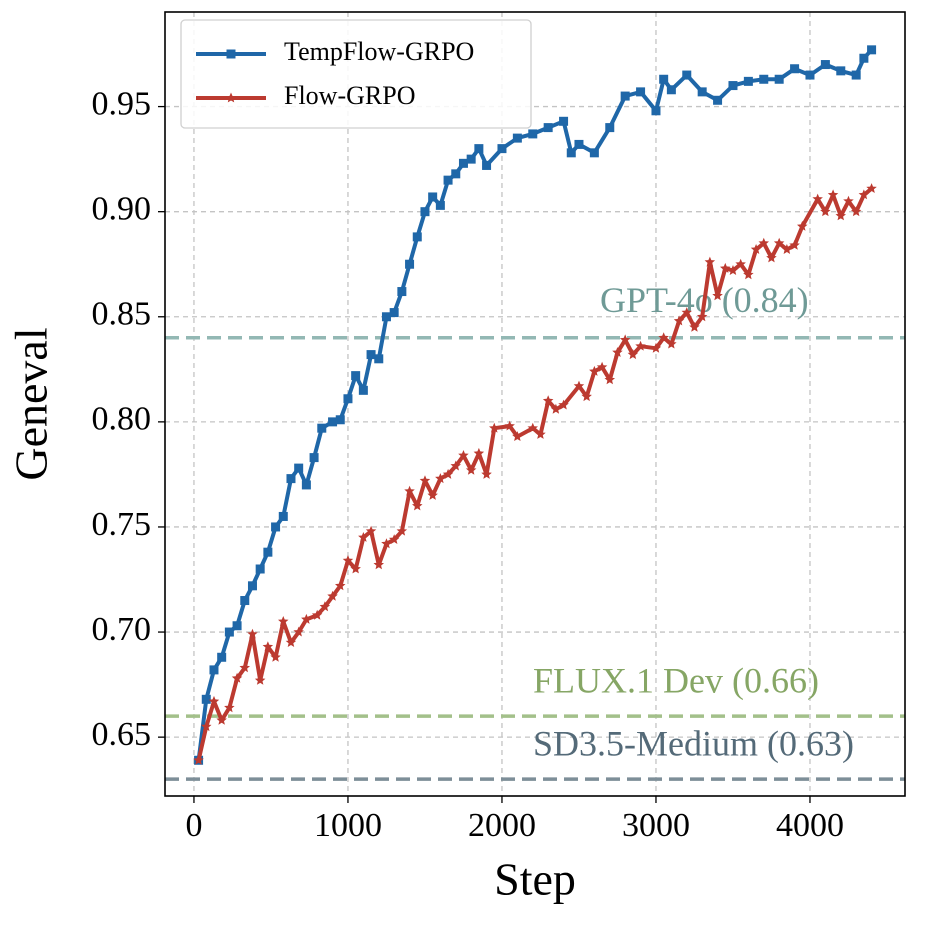 The height and width of the screenshot is (927, 930). I want to click on x-tick-label: 2000, so click(502, 825).